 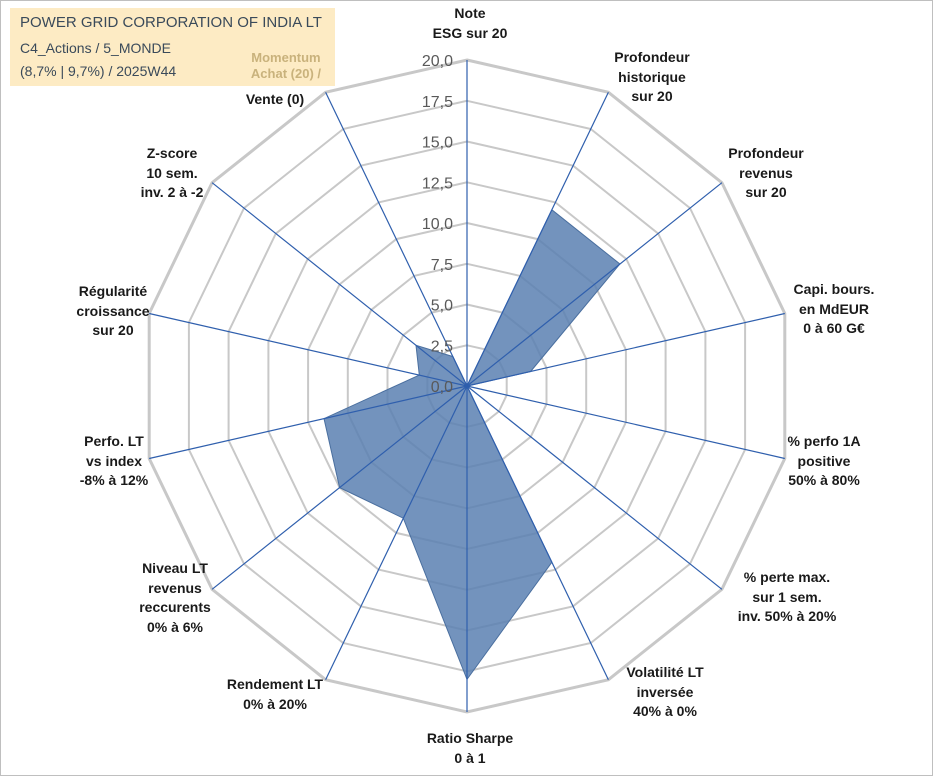 What do you see at coordinates (275, 684) in the screenshot?
I see `axis-label-8-line-0: Rendement LT` at bounding box center [275, 684].